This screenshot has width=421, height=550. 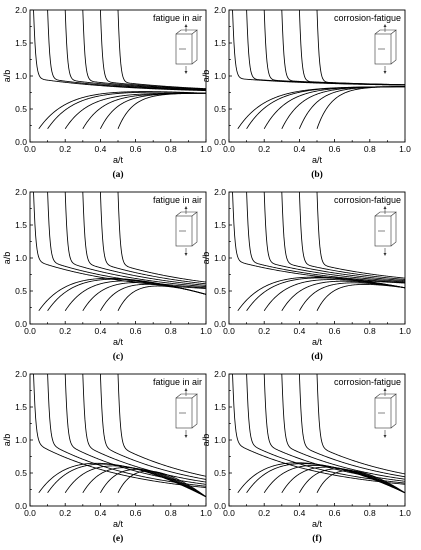 What do you see at coordinates (317, 174) in the screenshot?
I see `panel-label: (b)` at bounding box center [317, 174].